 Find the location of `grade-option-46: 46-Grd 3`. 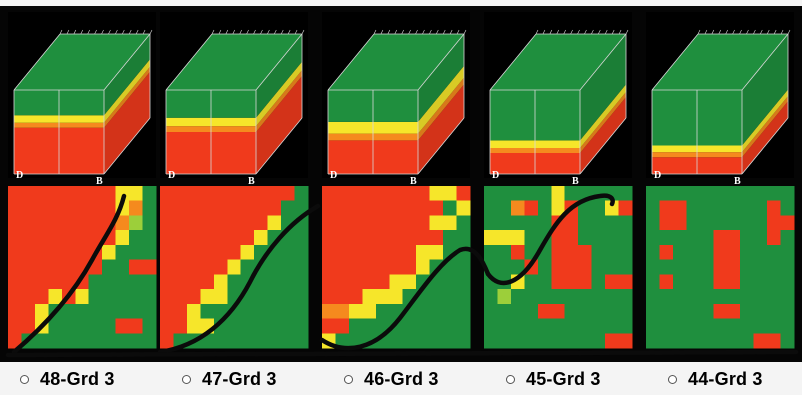

grade-option-46: 46-Grd 3 is located at coordinates (391, 379).